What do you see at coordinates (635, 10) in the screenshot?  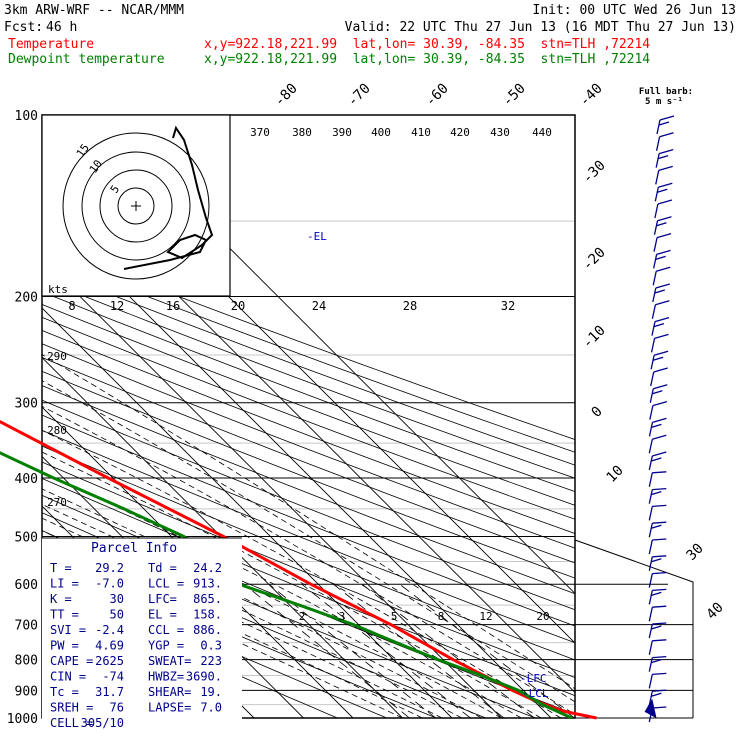 I see `init-time: Init: 00 UTC Wed 26 Jun 13` at bounding box center [635, 10].